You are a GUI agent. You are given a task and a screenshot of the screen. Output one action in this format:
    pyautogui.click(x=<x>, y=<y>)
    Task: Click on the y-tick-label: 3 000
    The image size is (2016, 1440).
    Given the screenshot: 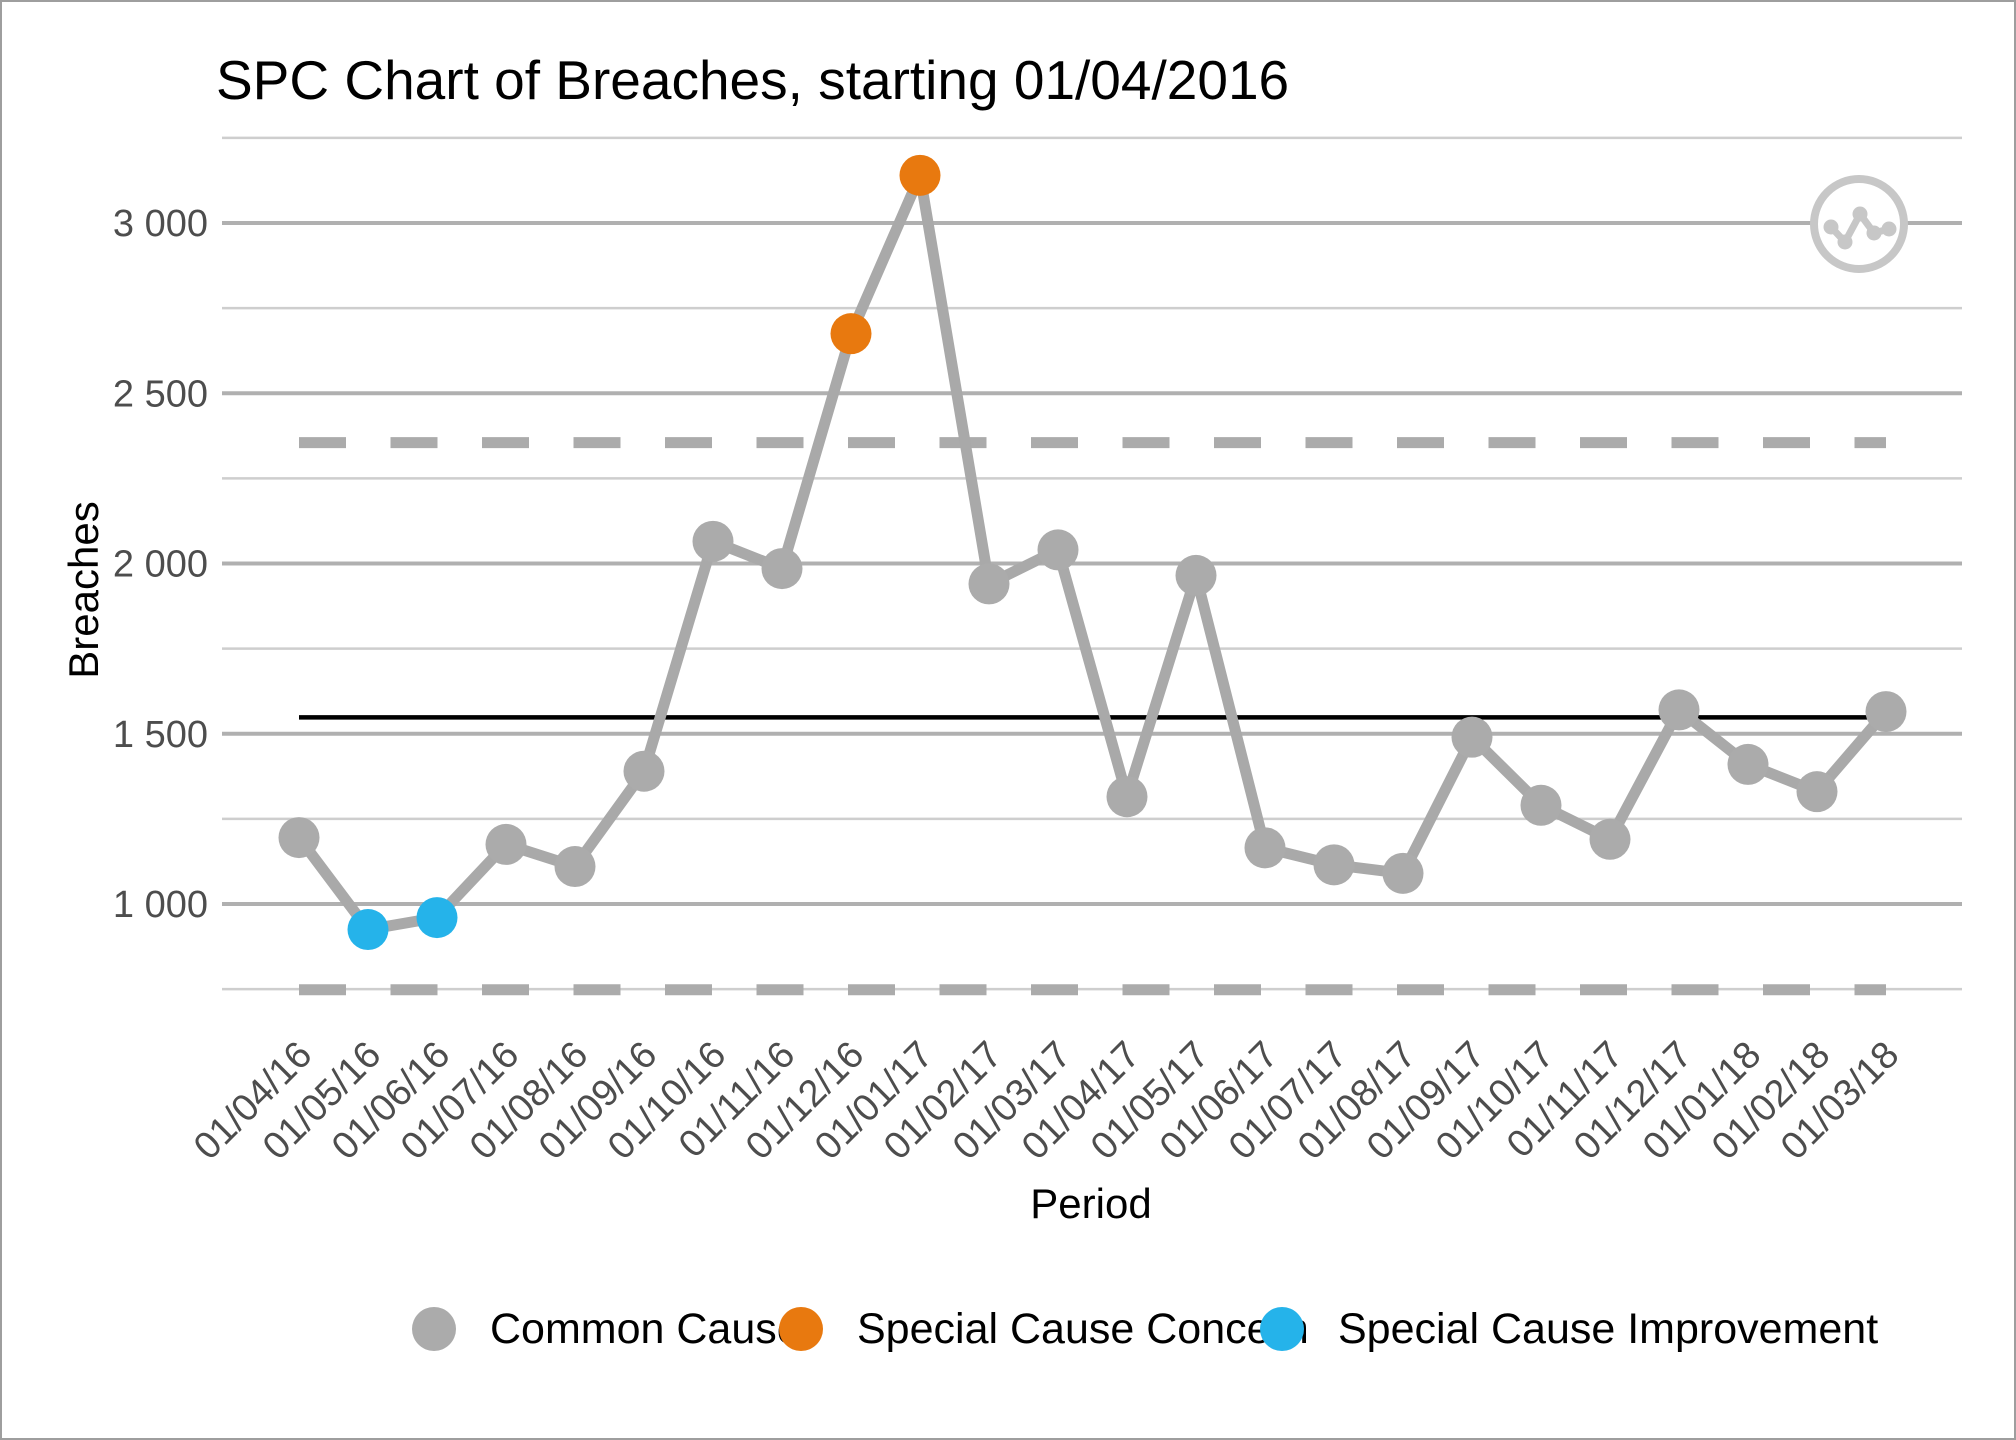 What is the action you would take?
    pyautogui.click(x=160, y=224)
    